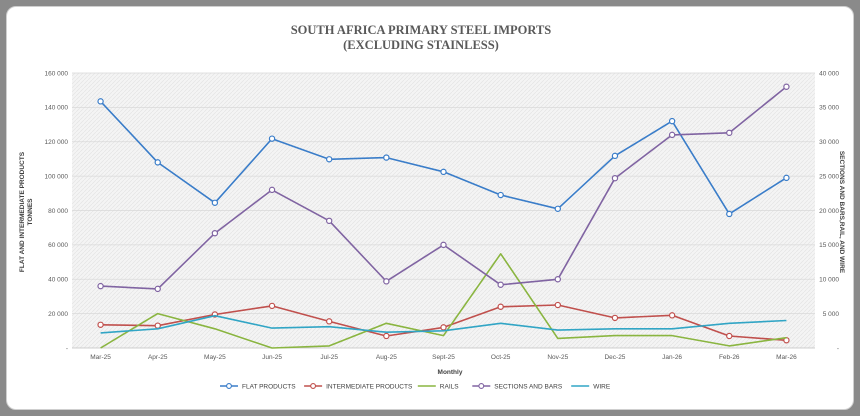 This screenshot has height=416, width=860. I want to click on x-tick-label: Dec-25, so click(614, 357).